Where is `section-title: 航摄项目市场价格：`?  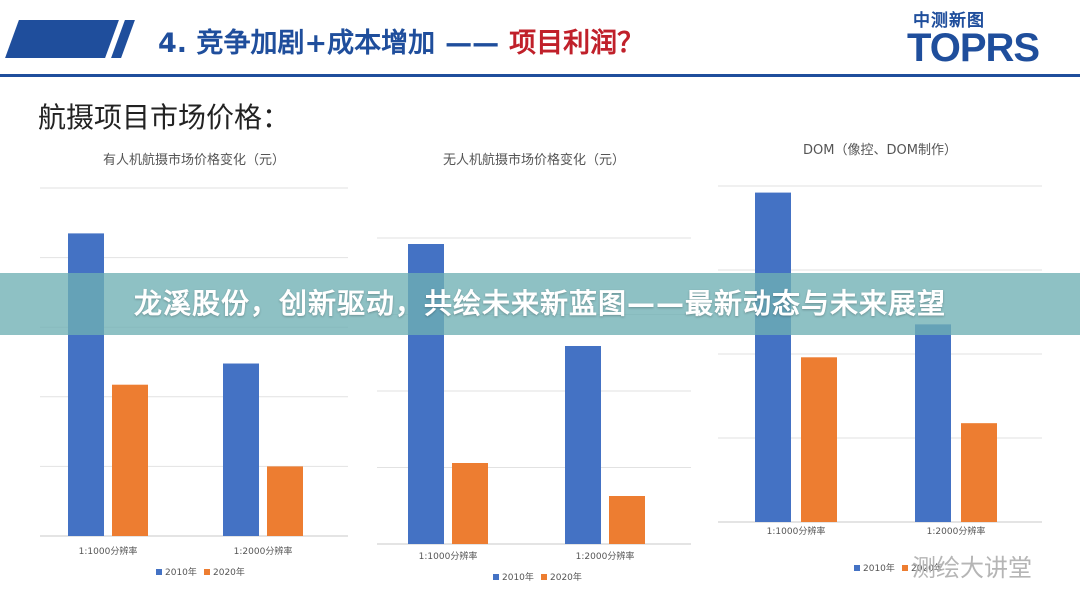
section-title: 航摄项目市场价格： is located at coordinates (164, 117).